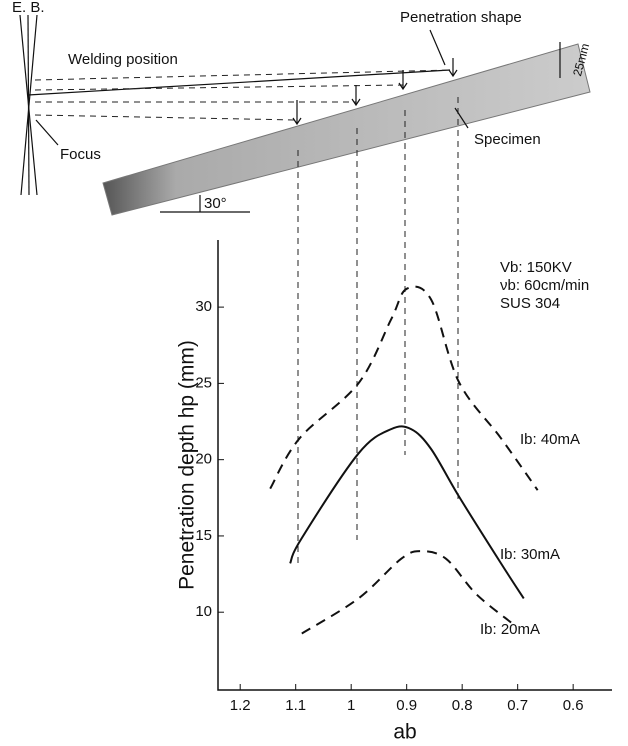 This screenshot has height=746, width=628. What do you see at coordinates (536, 267) in the screenshot?
I see `annotation: Vb: 150KV` at bounding box center [536, 267].